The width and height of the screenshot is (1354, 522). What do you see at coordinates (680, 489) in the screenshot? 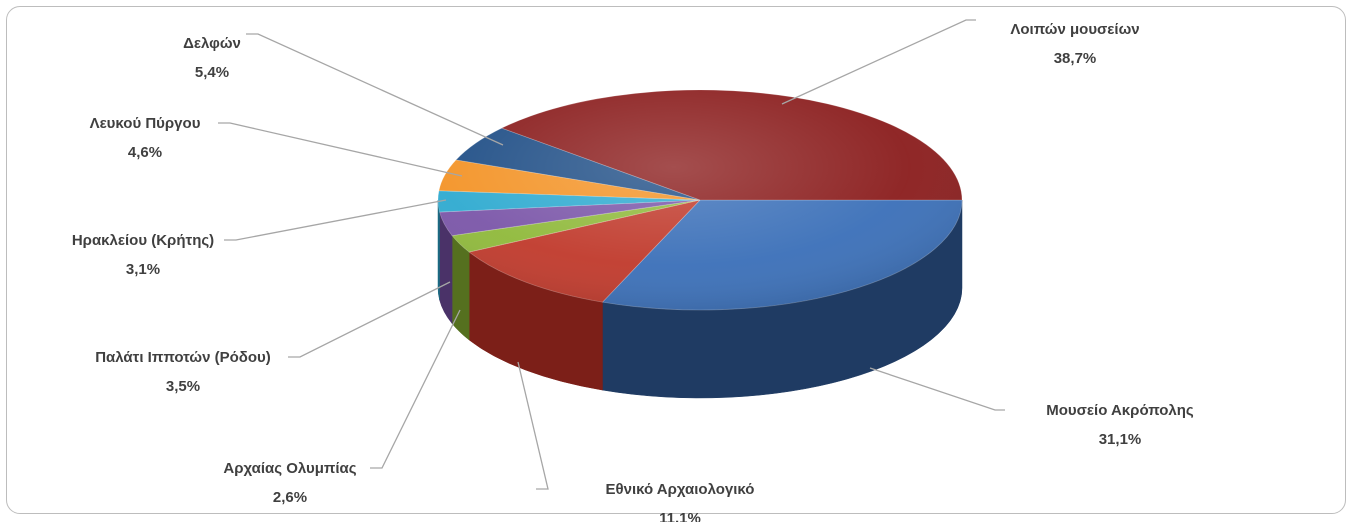
I see `slice-name-label: Εθνικό Αρχαιολογικό` at bounding box center [680, 489].